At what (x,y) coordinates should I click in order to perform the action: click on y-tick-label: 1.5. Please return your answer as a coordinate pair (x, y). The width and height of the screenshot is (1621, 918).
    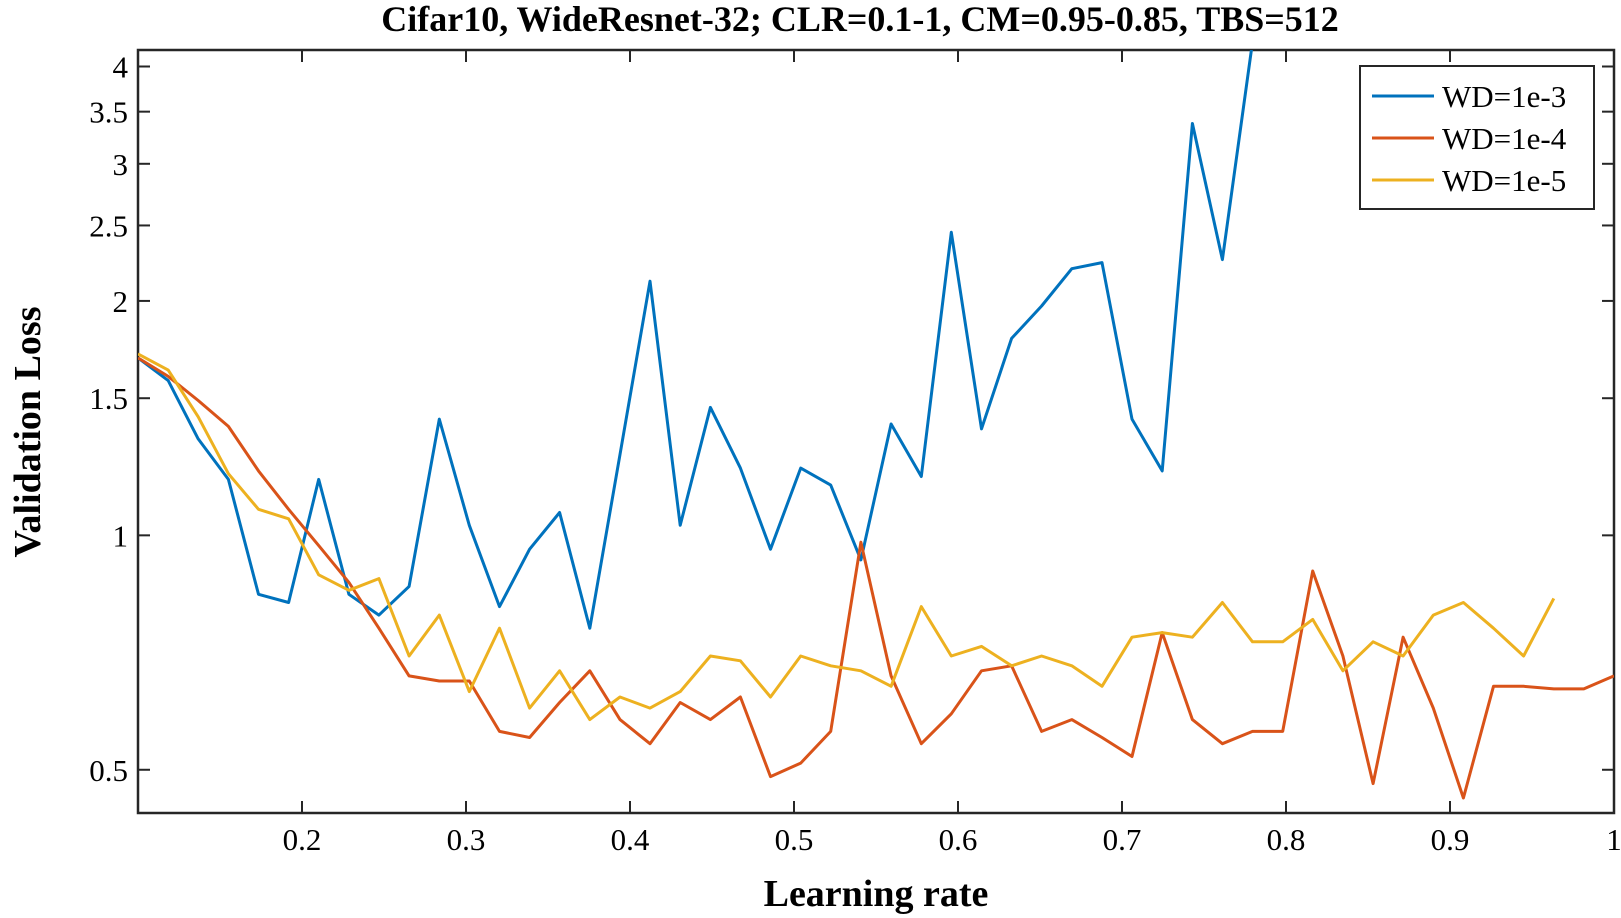
    Looking at the image, I should click on (108, 398).